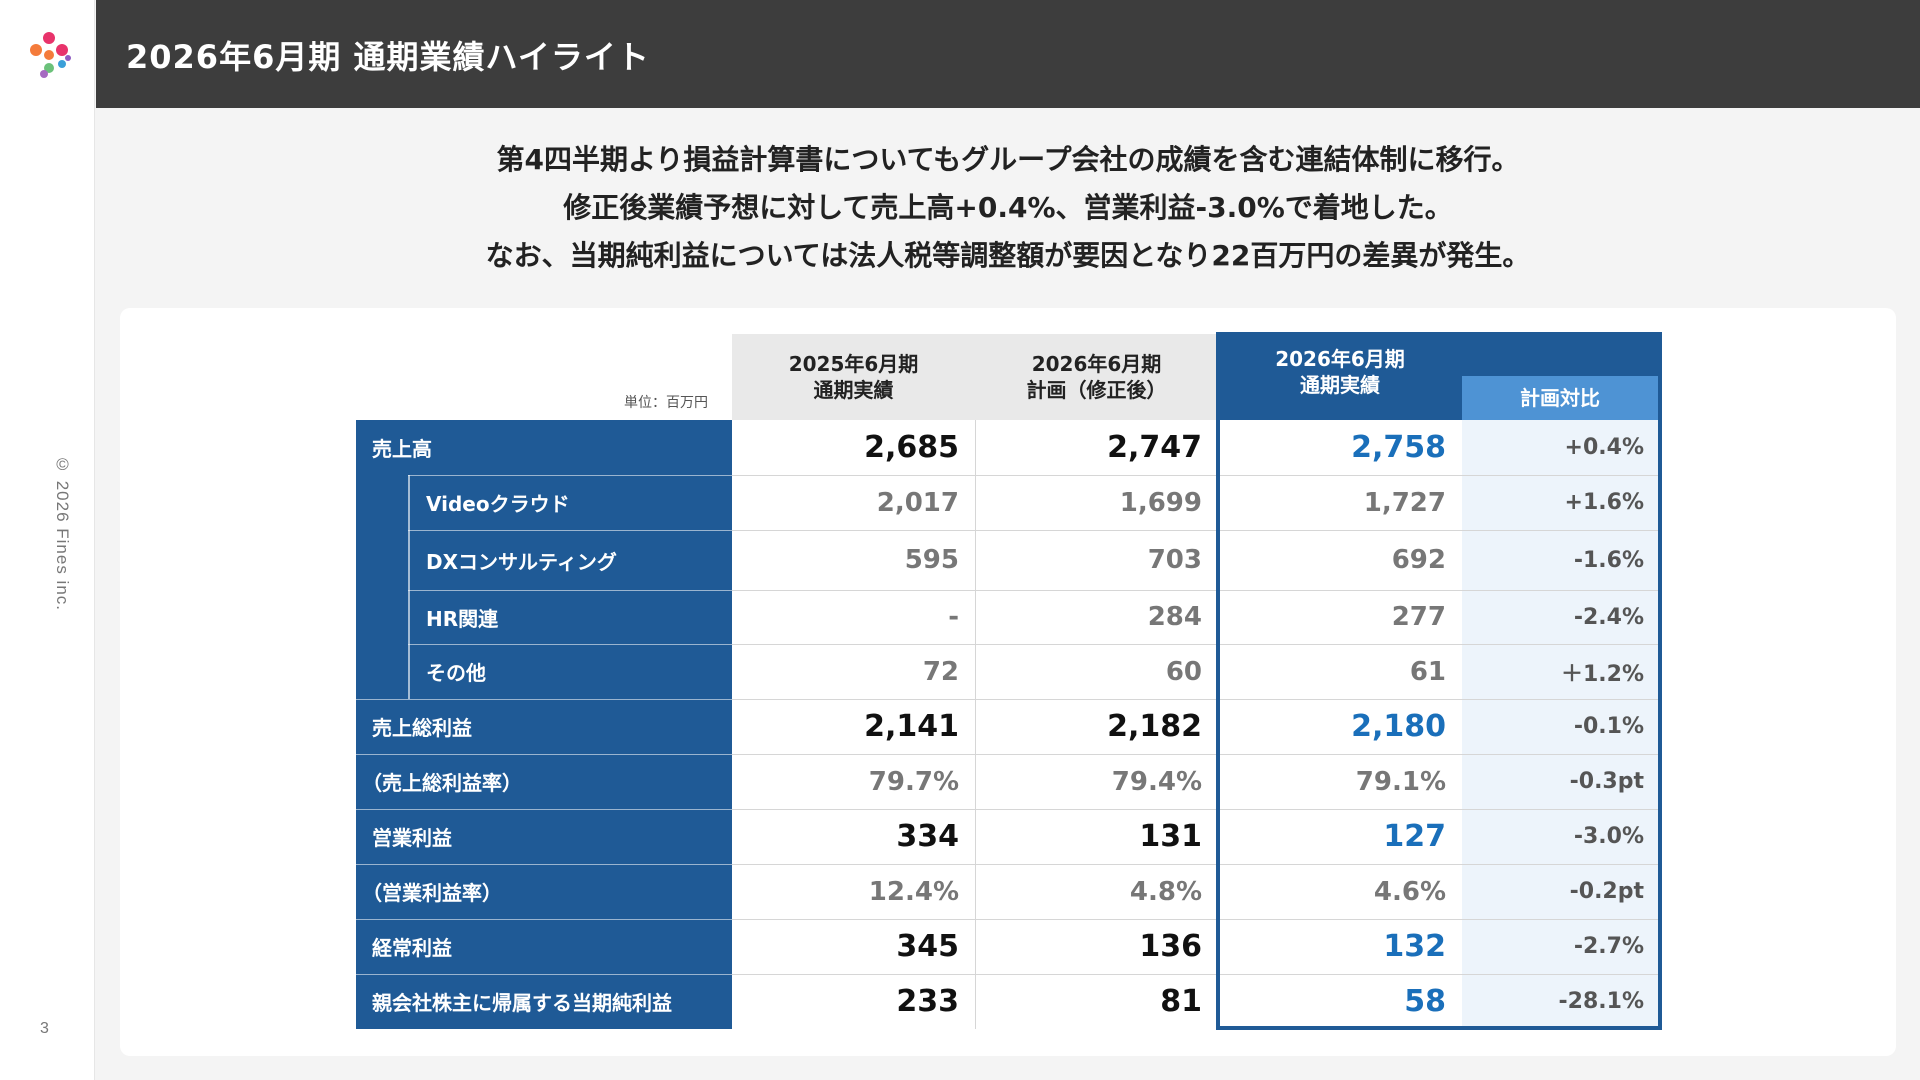  What do you see at coordinates (544, 946) in the screenshot?
I see `row-label: 経常利益` at bounding box center [544, 946].